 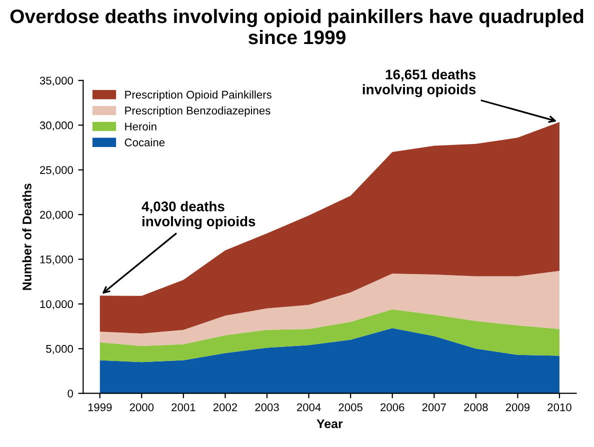 What do you see at coordinates (308, 407) in the screenshot?
I see `x-tick-label: 2004` at bounding box center [308, 407].